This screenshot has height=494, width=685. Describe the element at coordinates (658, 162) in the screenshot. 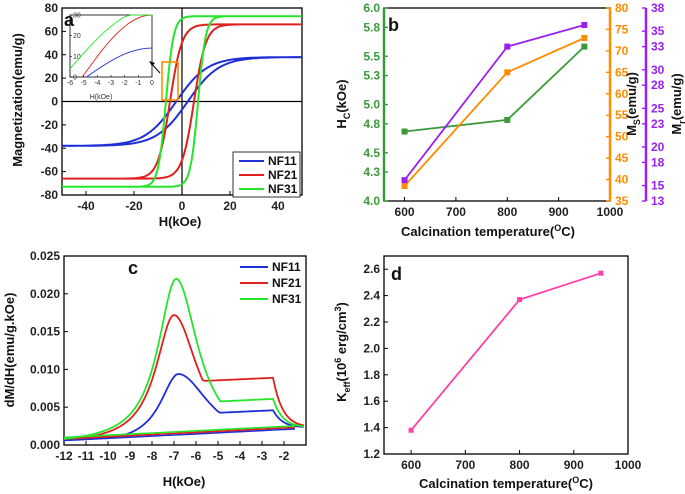

I see `y-tick-label-mr: 18` at that location.